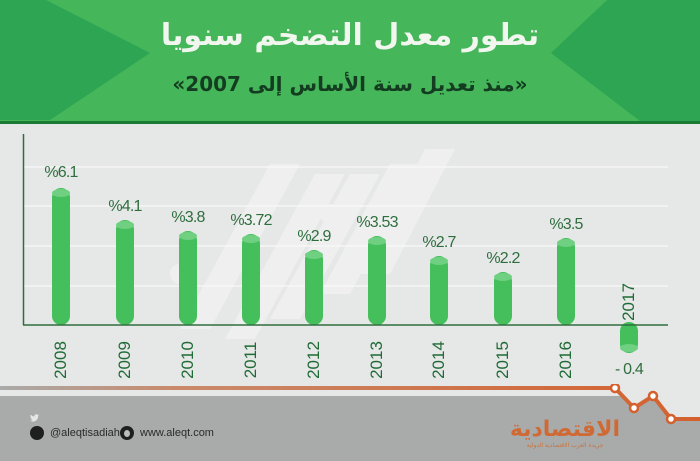 This screenshot has width=700, height=461. Describe the element at coordinates (127, 433) in the screenshot. I see `globe-icon` at that location.